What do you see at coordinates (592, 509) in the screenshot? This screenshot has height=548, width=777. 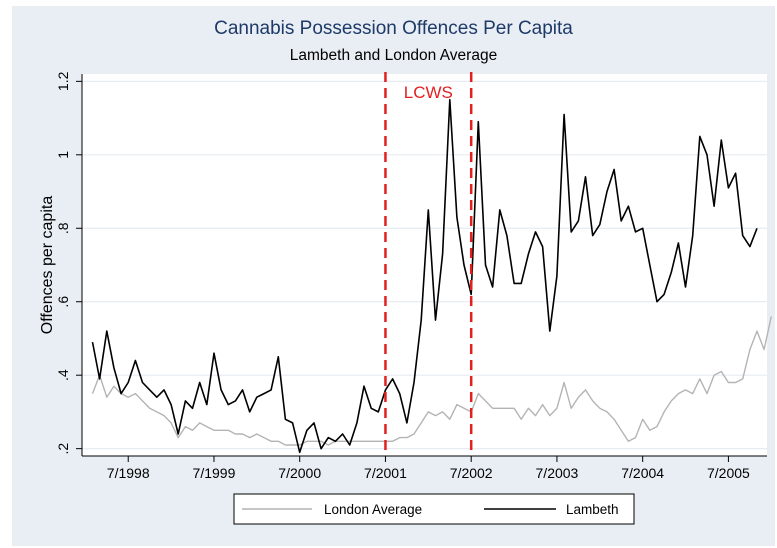 I see `legend-label-lambeth: Lambeth` at bounding box center [592, 509].